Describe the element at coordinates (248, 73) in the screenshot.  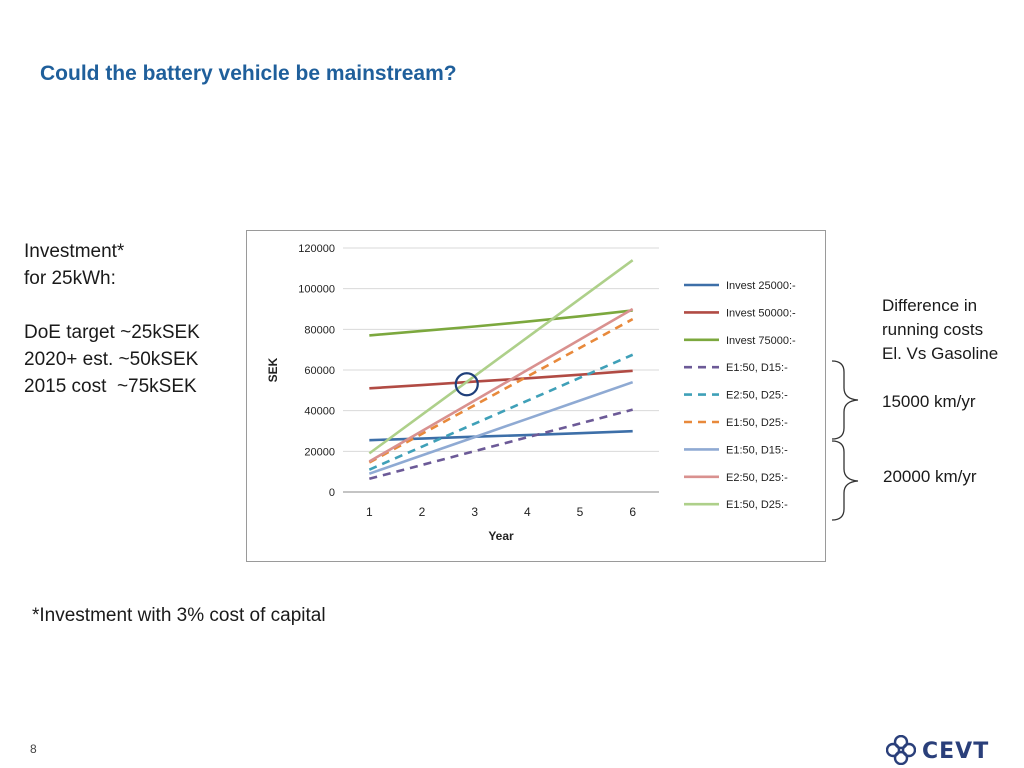
I see `slide-title: Could the battery vehicle be mainstream?` at that location.